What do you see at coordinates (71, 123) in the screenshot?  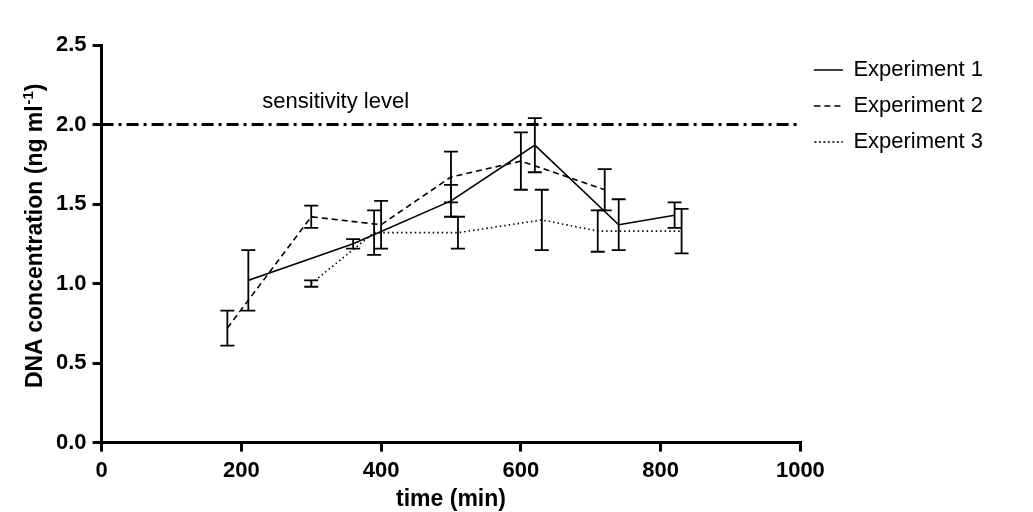 I see `y-tick-label: 2.0` at bounding box center [71, 123].